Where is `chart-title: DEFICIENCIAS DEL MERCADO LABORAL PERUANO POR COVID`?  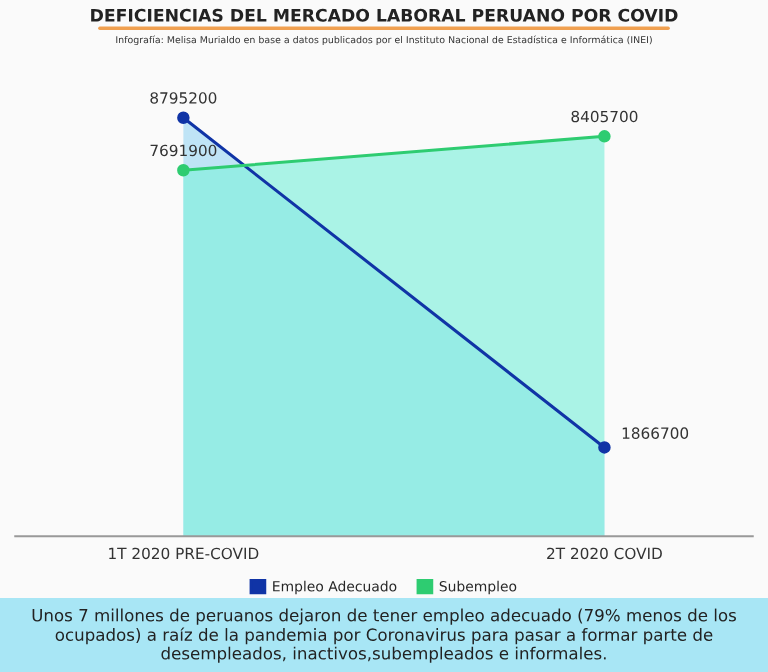
chart-title: DEFICIENCIAS DEL MERCADO LABORAL PERUANO POR COVID is located at coordinates (384, 15).